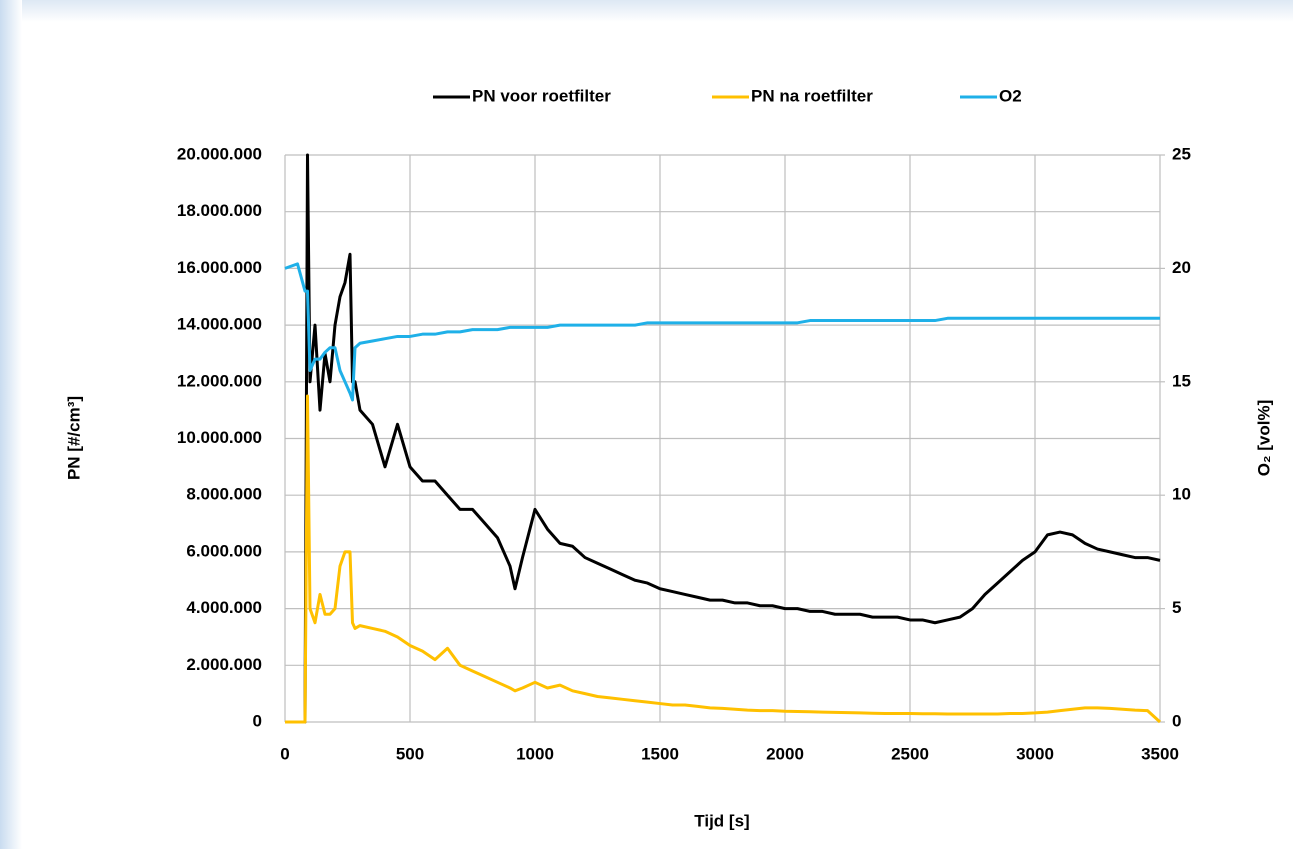 This screenshot has width=1293, height=849. What do you see at coordinates (812, 95) in the screenshot?
I see `legend-label: PN na roetfilter` at bounding box center [812, 95].